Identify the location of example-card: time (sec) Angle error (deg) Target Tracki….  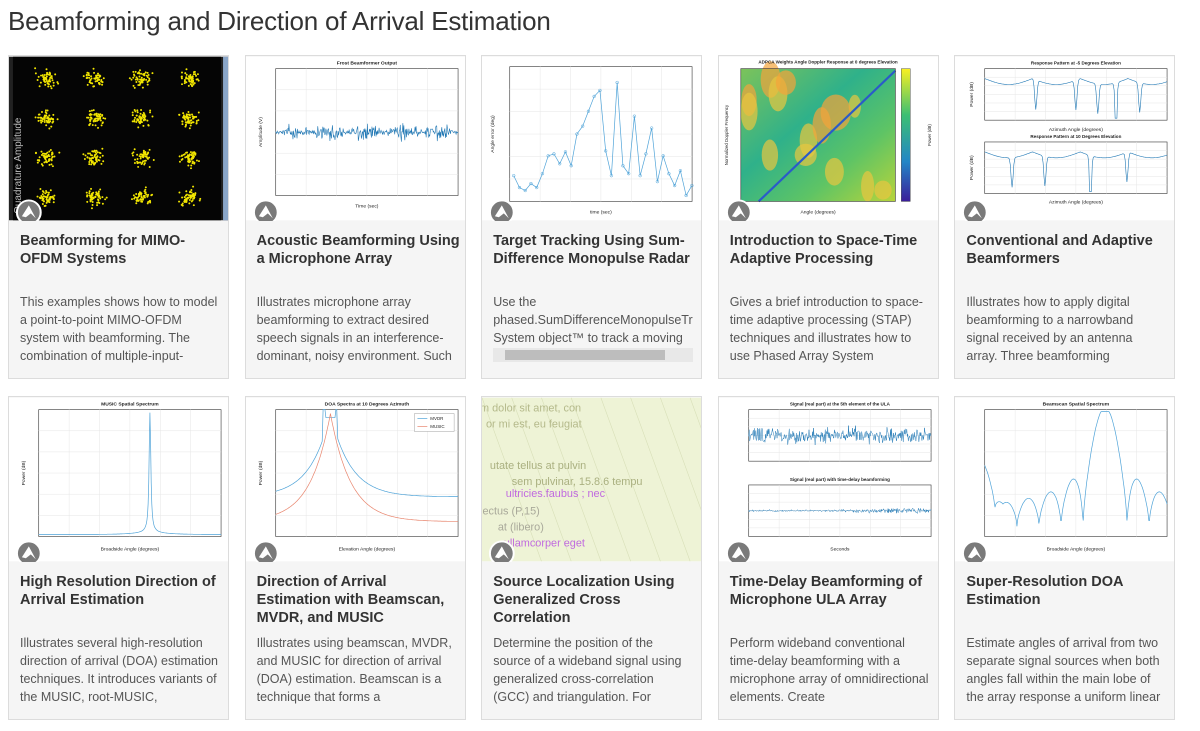
(592, 217).